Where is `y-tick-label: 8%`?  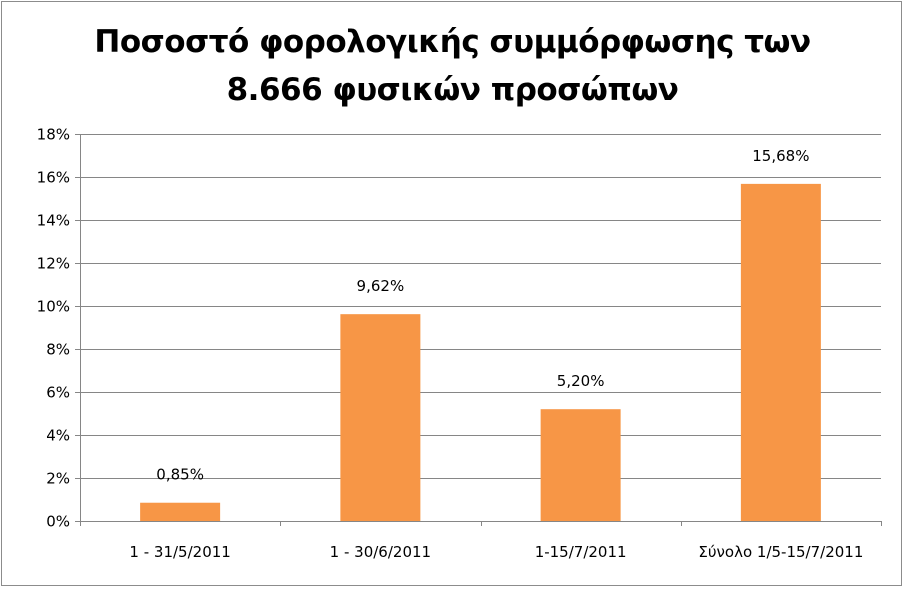
y-tick-label: 8% is located at coordinates (58, 350).